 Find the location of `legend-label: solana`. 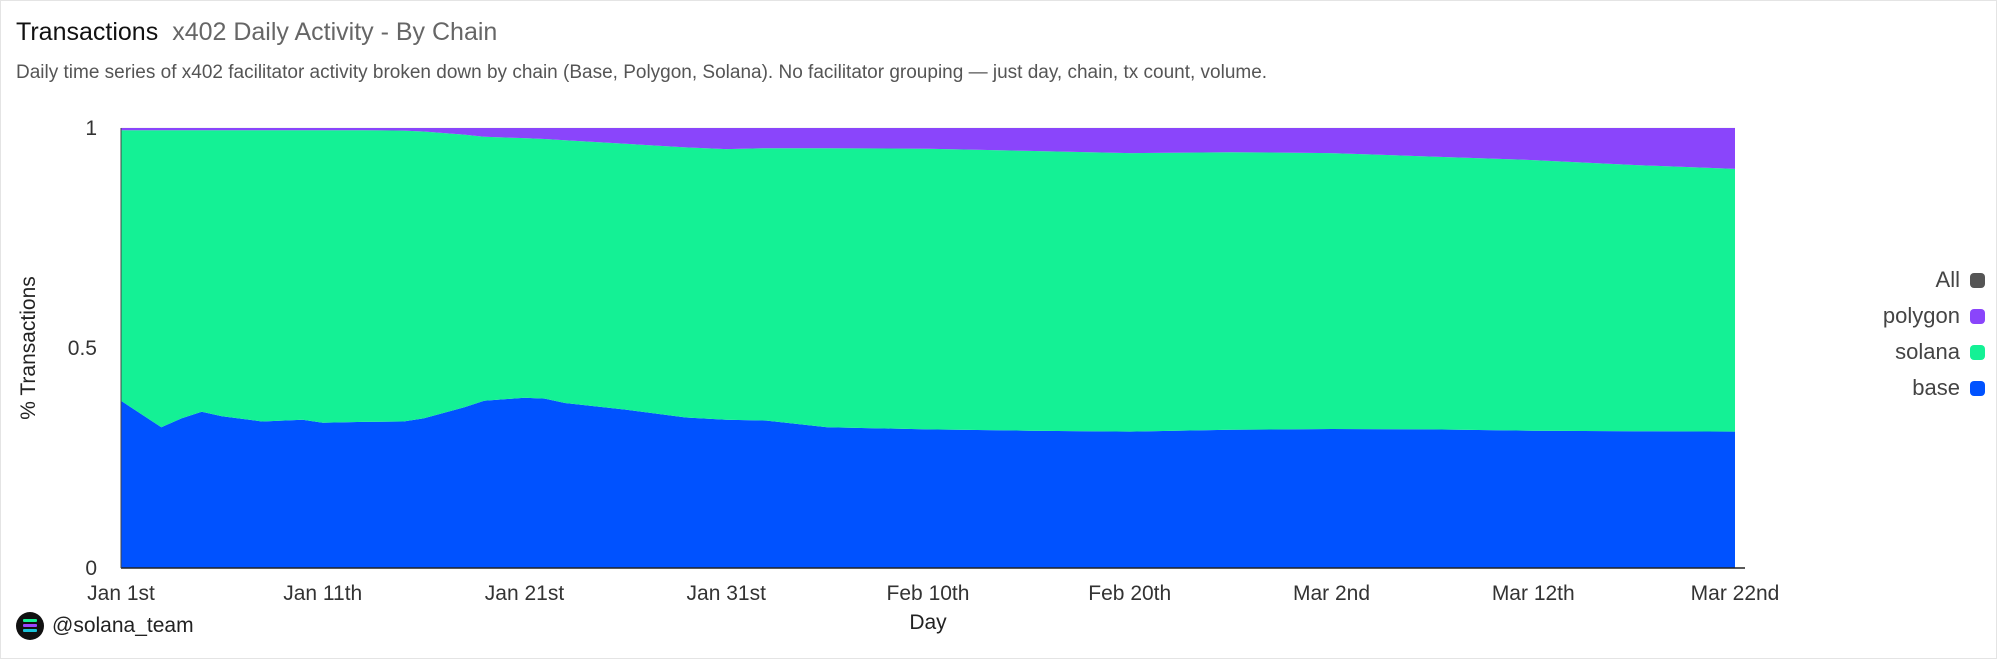

legend-label: solana is located at coordinates (1927, 351).